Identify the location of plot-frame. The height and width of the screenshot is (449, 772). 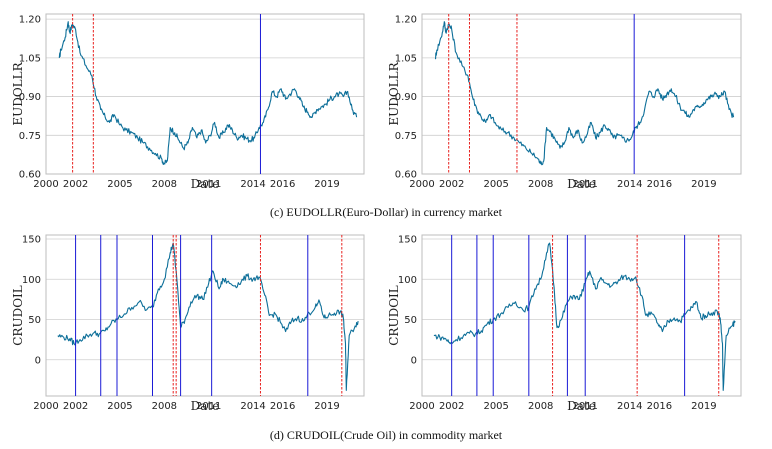
(205, 94).